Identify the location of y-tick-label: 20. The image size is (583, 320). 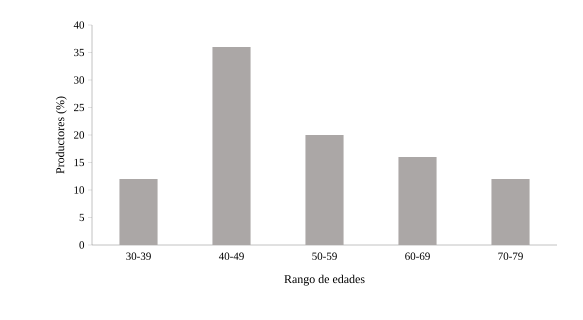
(79, 135).